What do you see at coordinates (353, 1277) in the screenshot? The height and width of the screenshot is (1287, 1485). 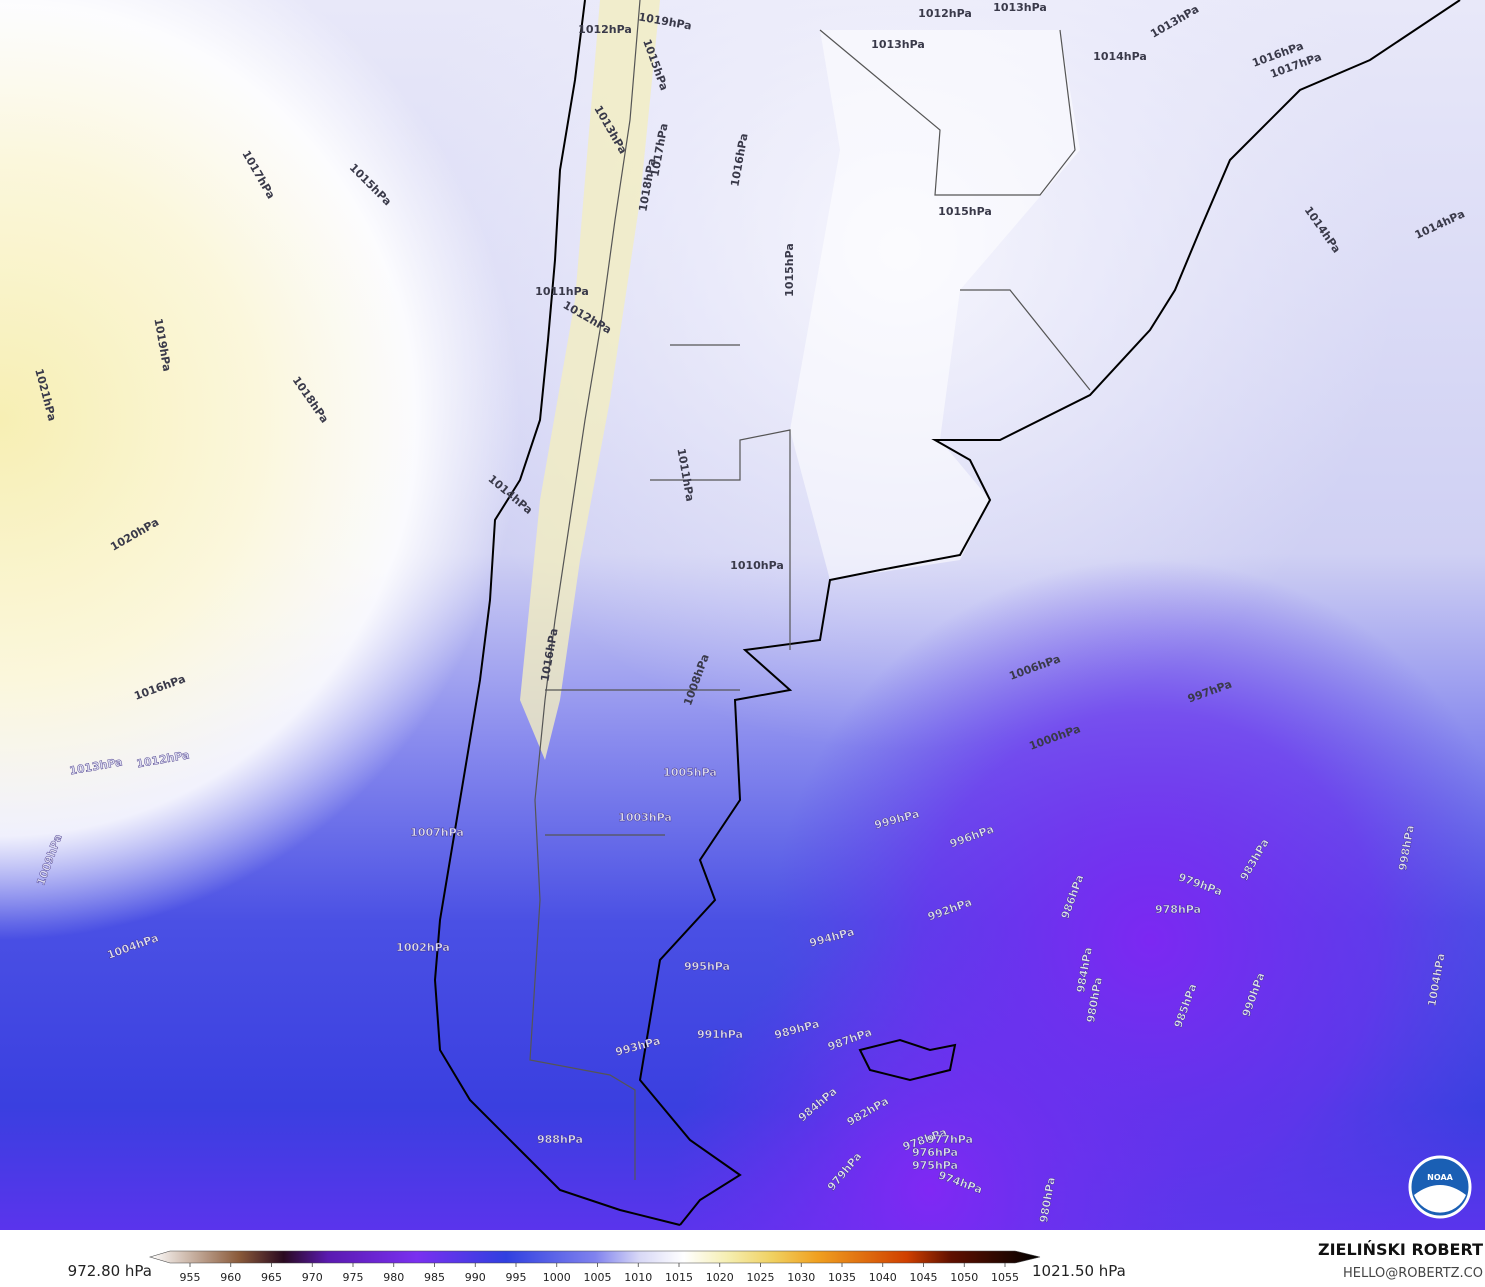 I see `colorbar-tick-label: 975` at bounding box center [353, 1277].